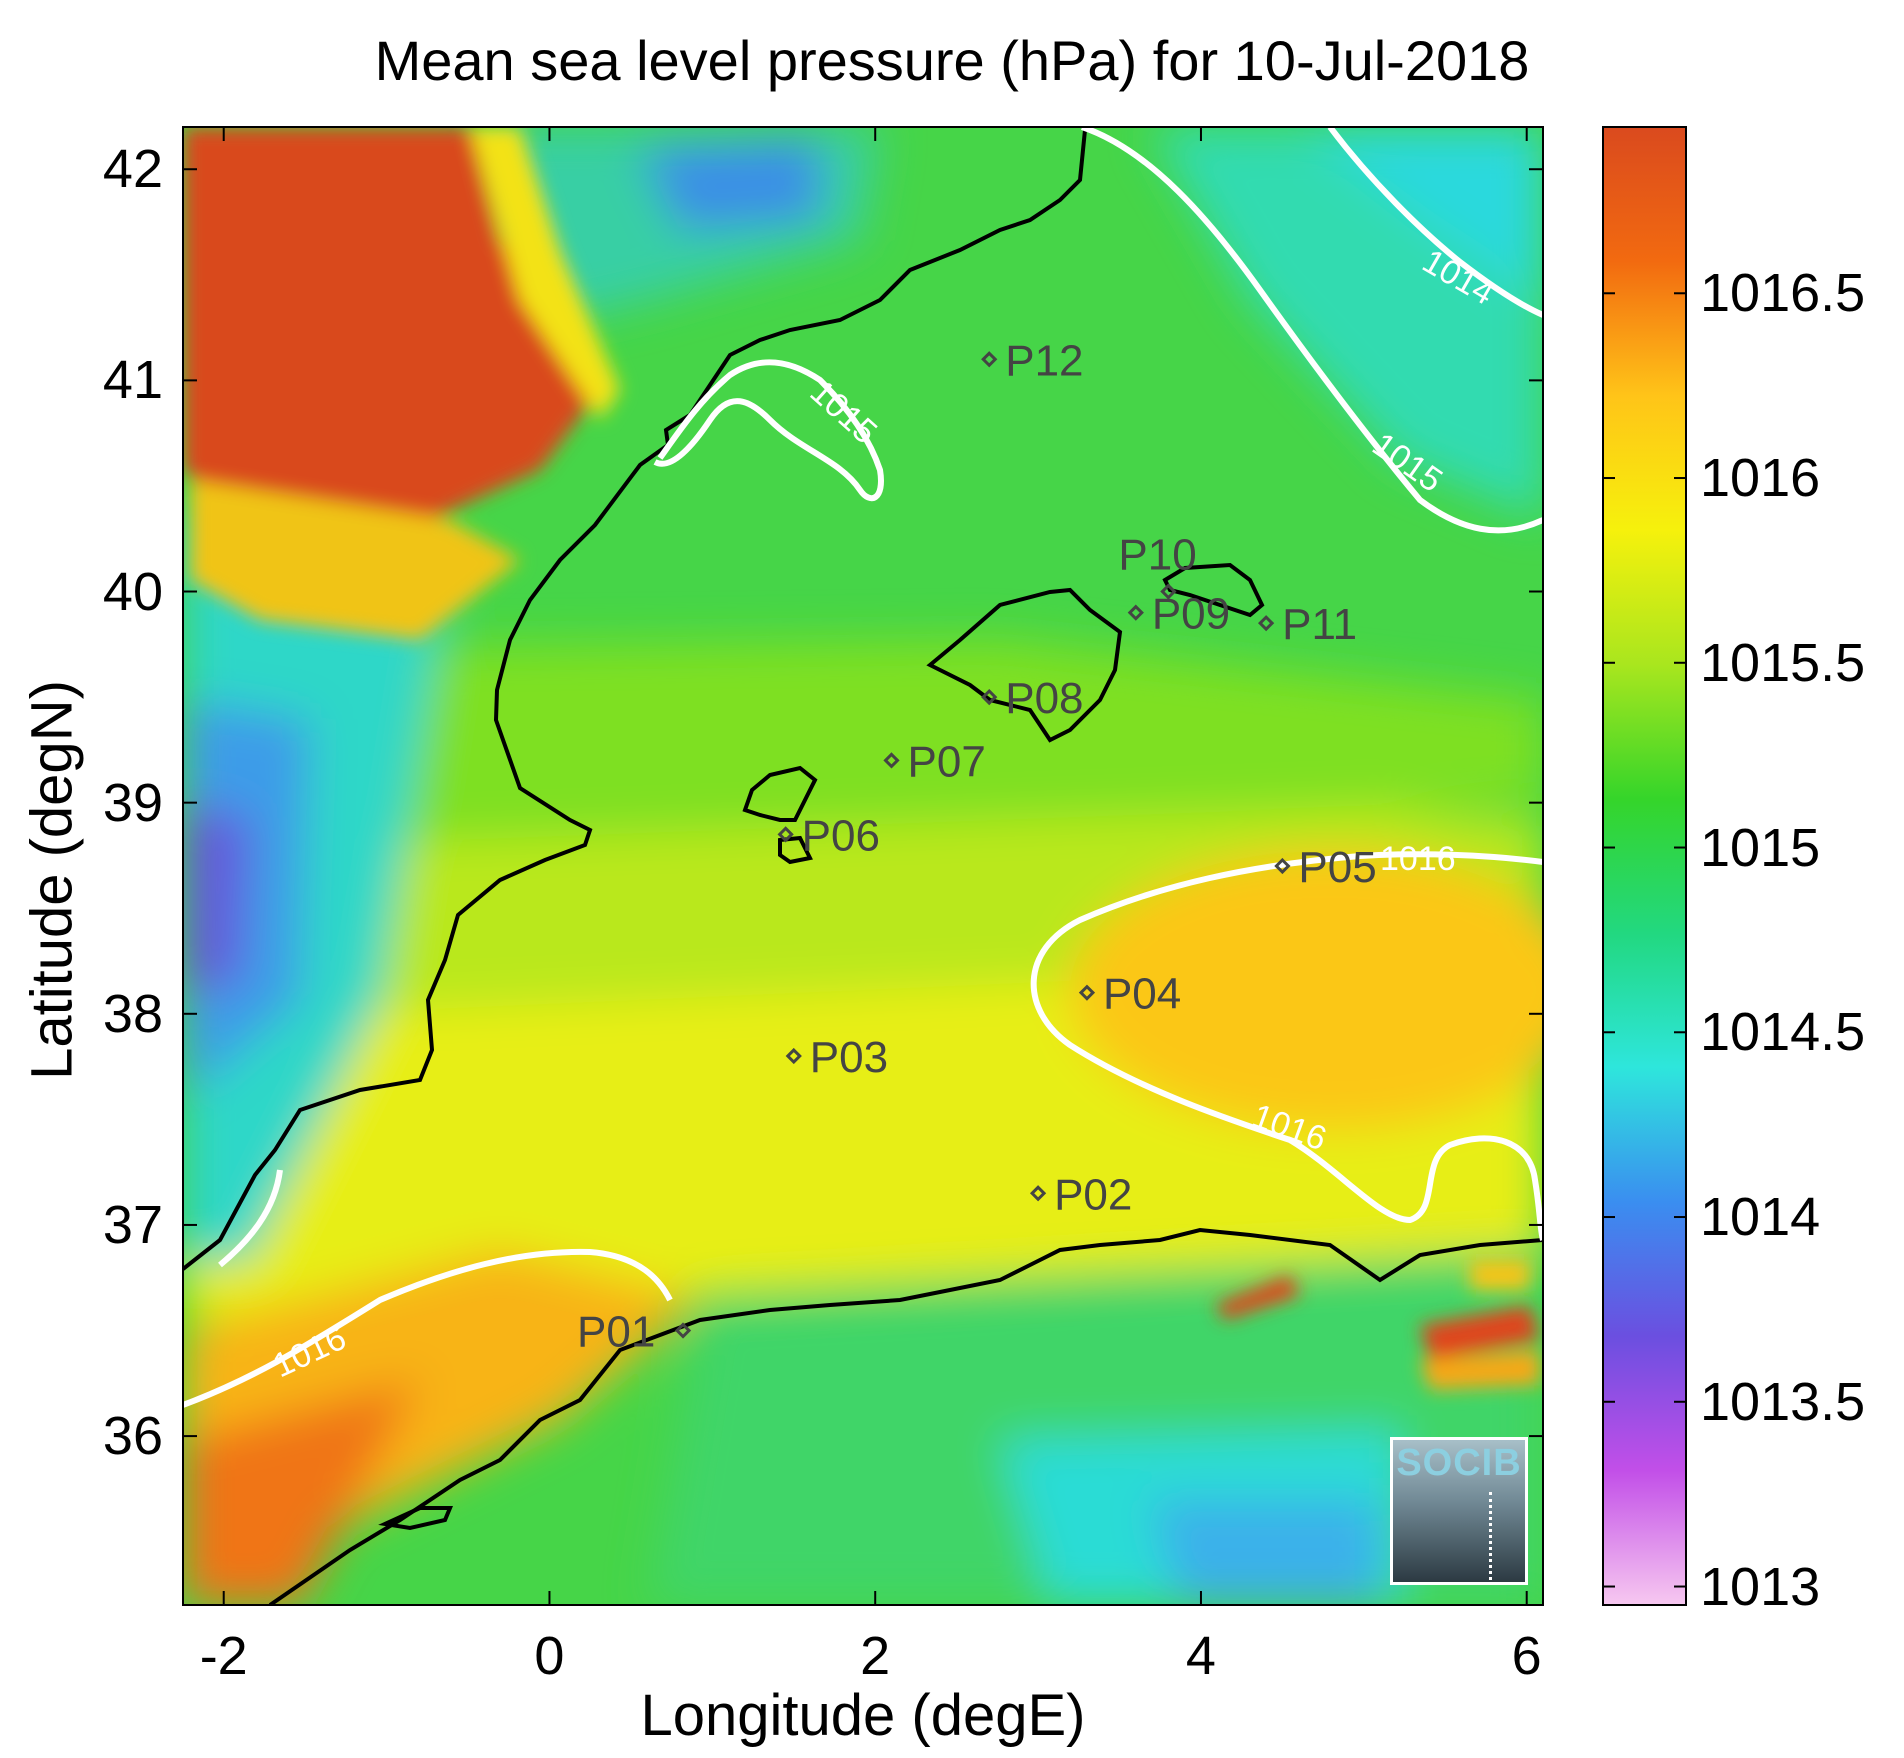 The height and width of the screenshot is (1758, 1904). What do you see at coordinates (1418, 859) in the screenshot?
I see `isobar-label-1016: 1016` at bounding box center [1418, 859].